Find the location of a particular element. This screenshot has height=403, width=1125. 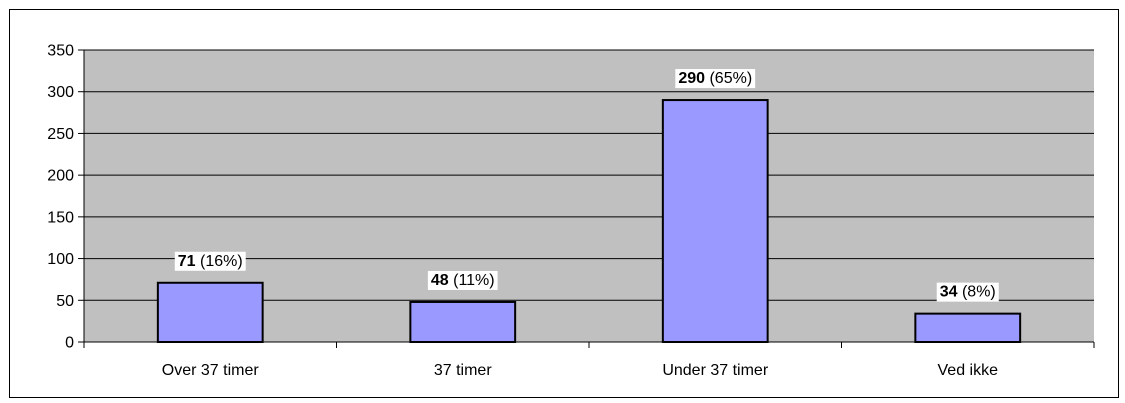

y-tick-label: 300 is located at coordinates (60, 92).